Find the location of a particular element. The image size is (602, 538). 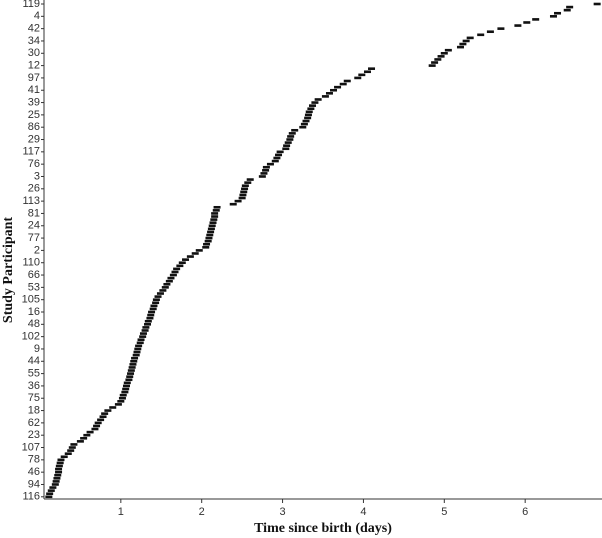

y-tick-label: 9 is located at coordinates (37, 349).